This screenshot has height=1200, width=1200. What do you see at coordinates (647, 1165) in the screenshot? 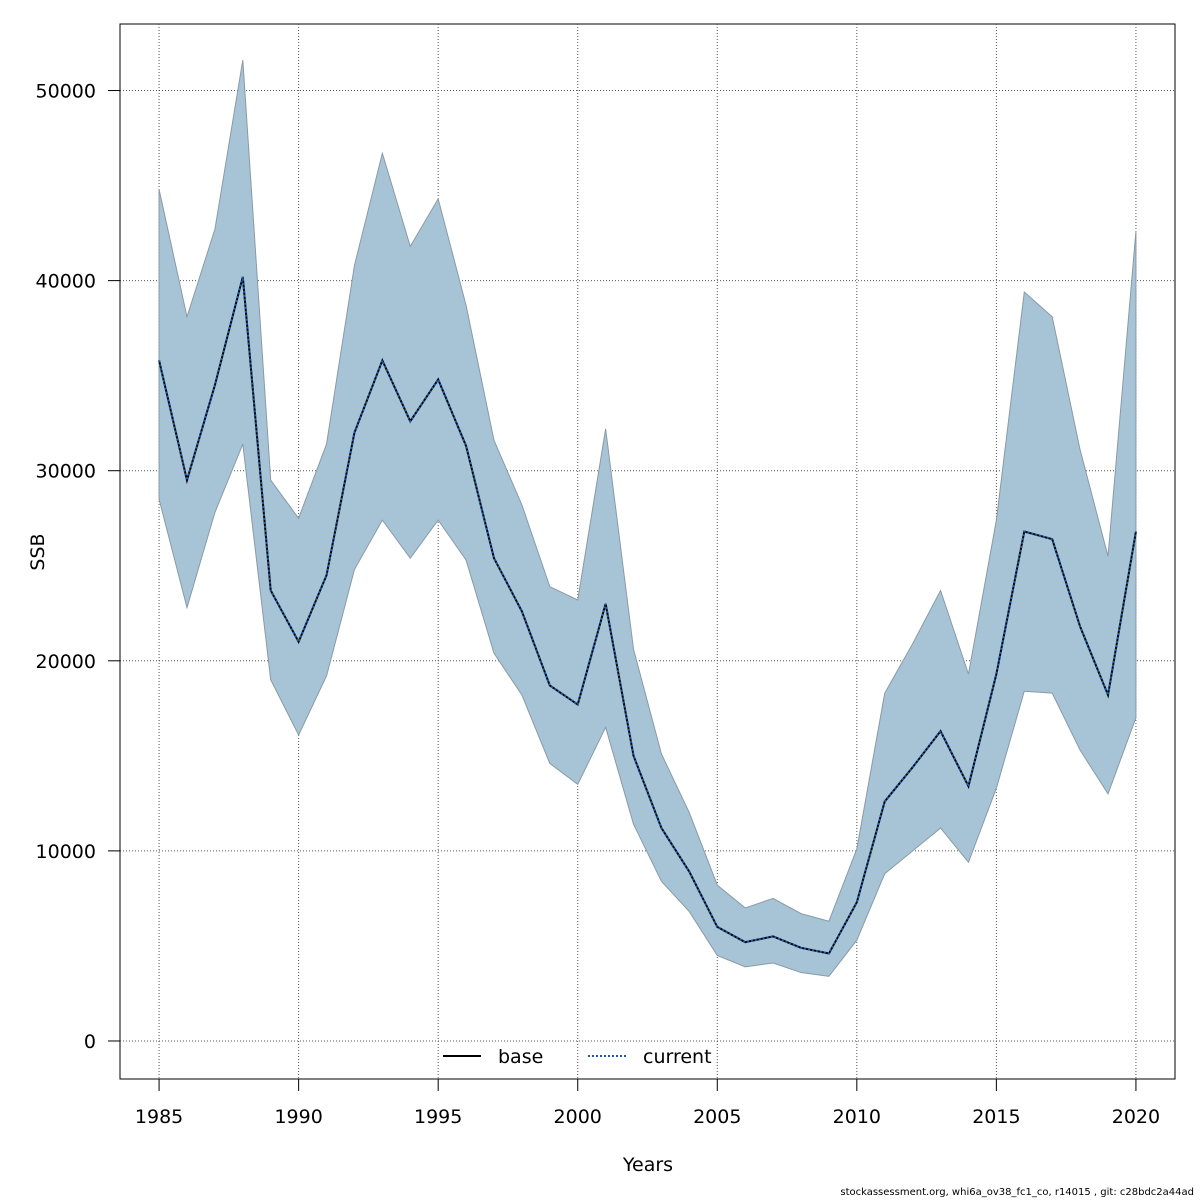
I see `x-axis-title: Years` at bounding box center [647, 1165].